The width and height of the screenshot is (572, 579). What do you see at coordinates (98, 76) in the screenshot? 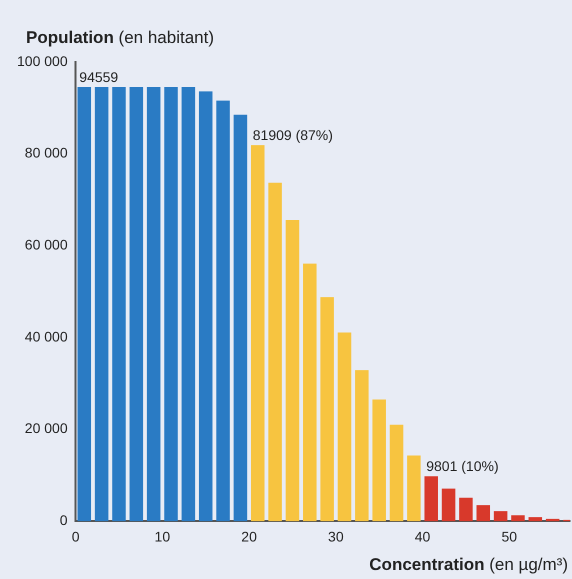
I see `annotation: 94559` at bounding box center [98, 76].